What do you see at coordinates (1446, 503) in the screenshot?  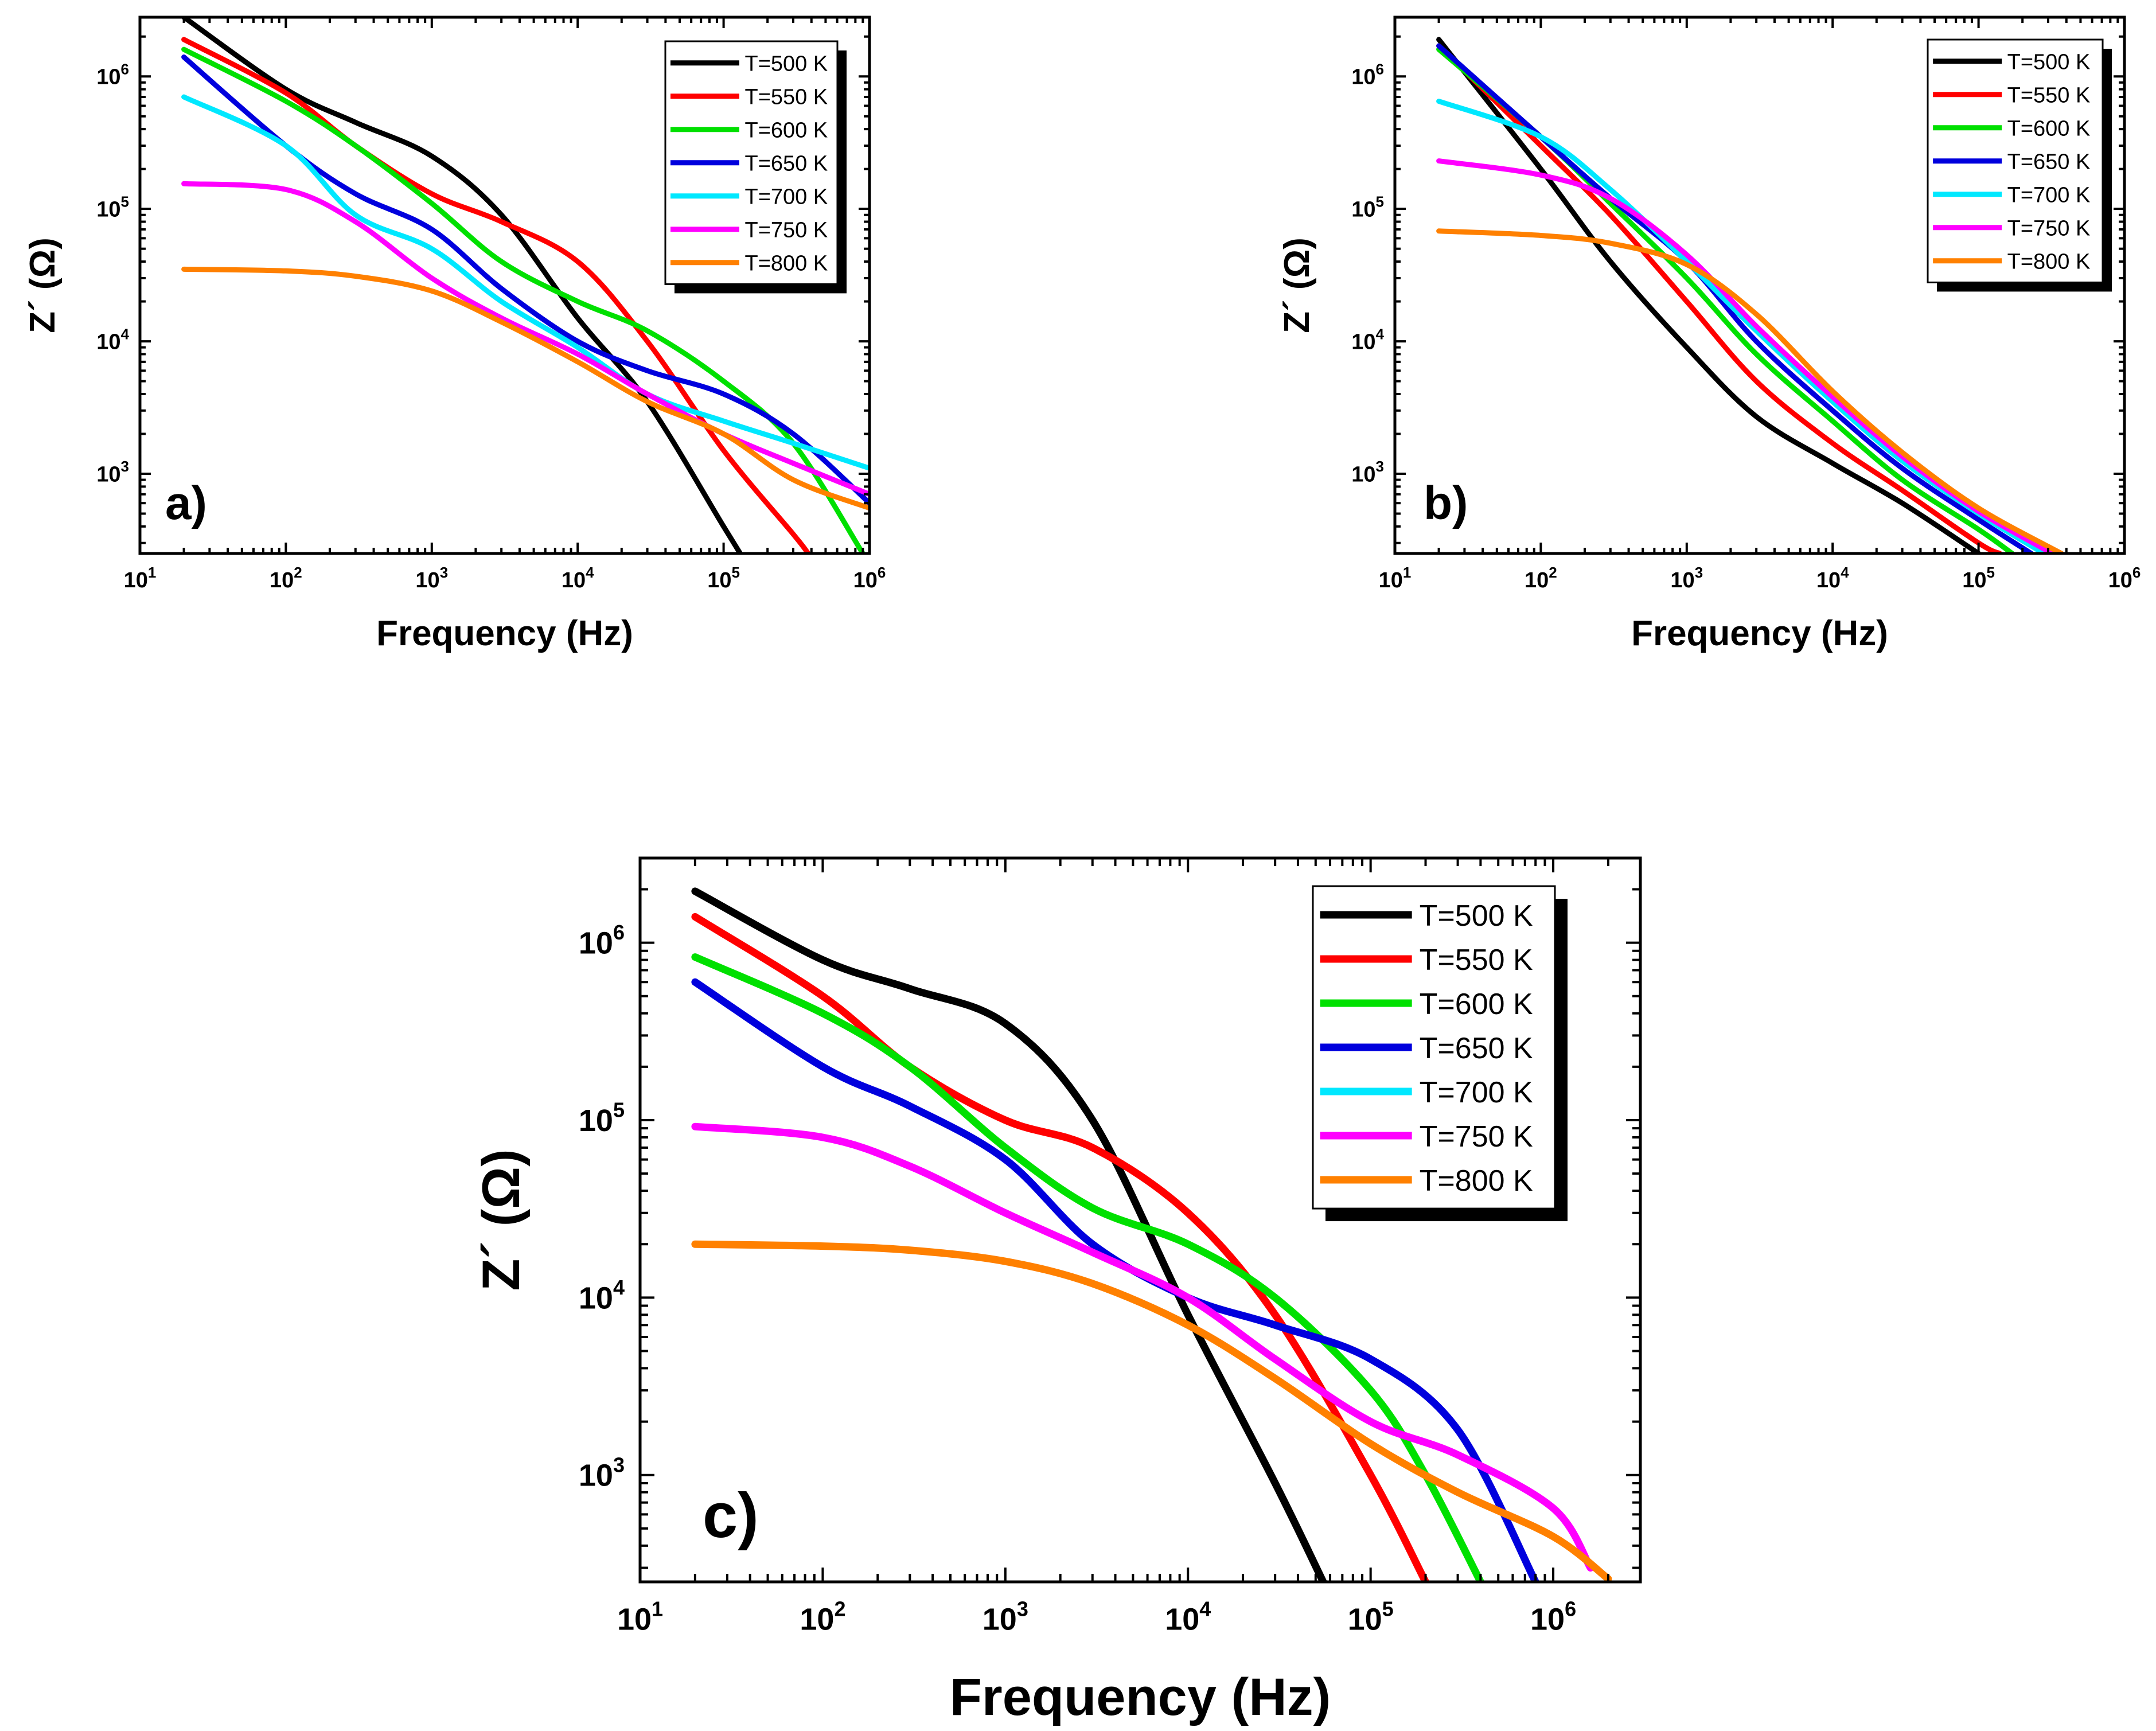 I see `panel-label: b)` at bounding box center [1446, 503].